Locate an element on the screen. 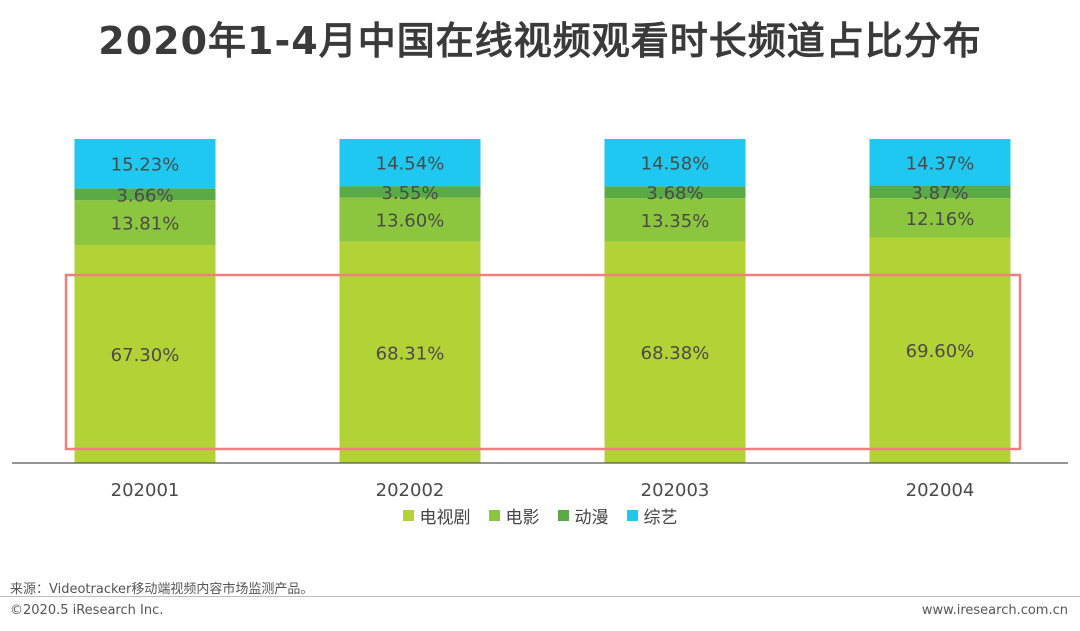 This screenshot has width=1080, height=631. data-label-202003-0: 68.38% is located at coordinates (675, 353).